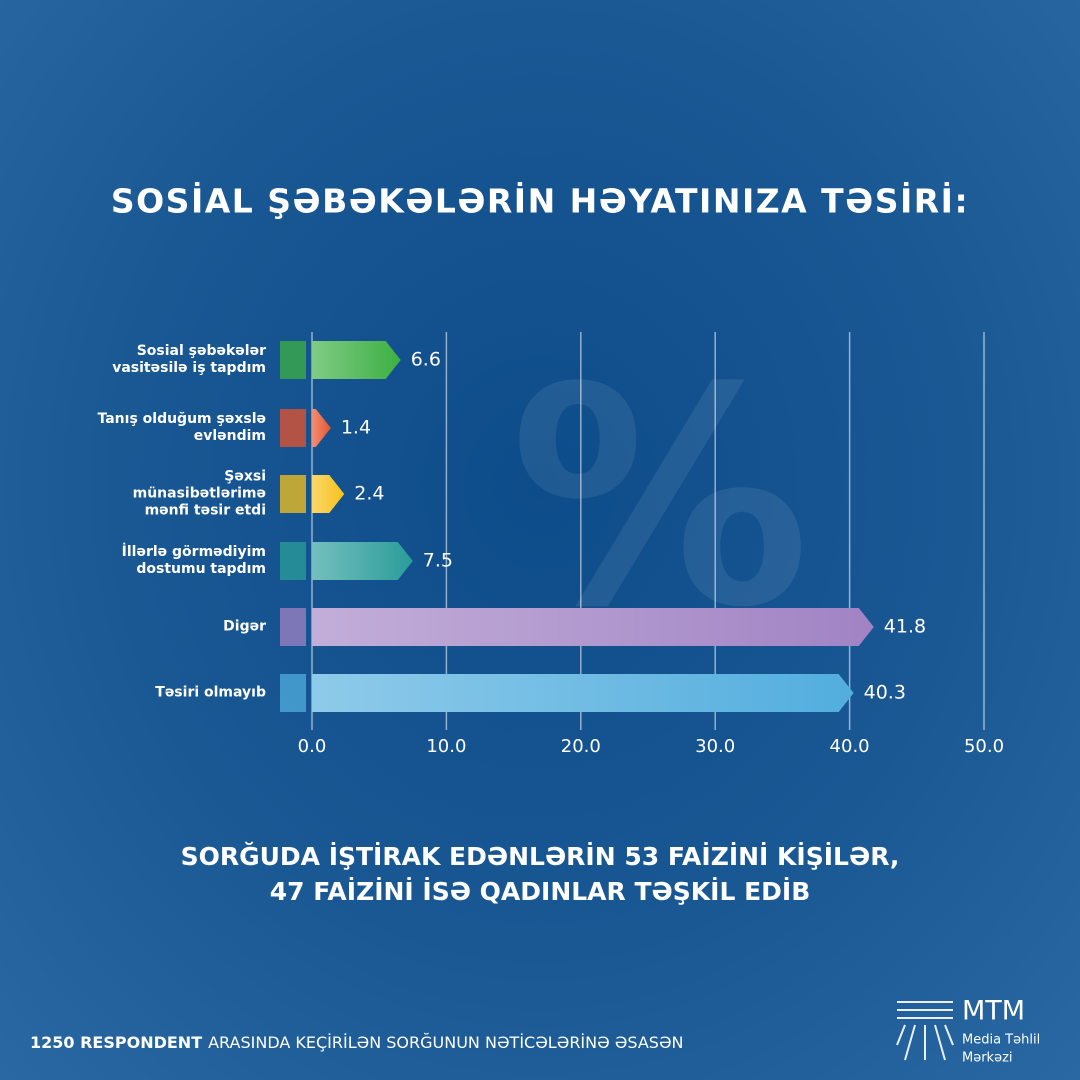 This screenshot has height=1080, width=1080. Describe the element at coordinates (987, 1058) in the screenshot. I see `logo-line: Mərkəzi` at that location.